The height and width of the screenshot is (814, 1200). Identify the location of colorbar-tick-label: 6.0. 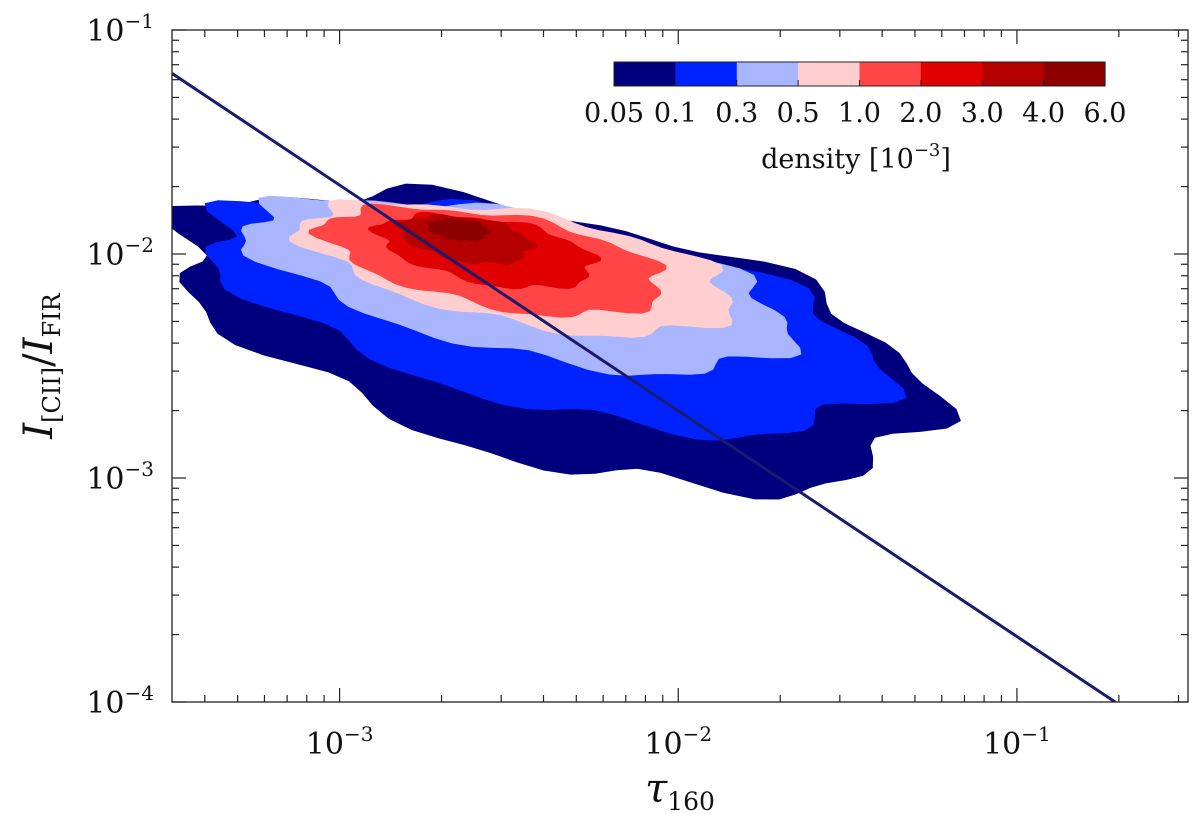
(1105, 113).